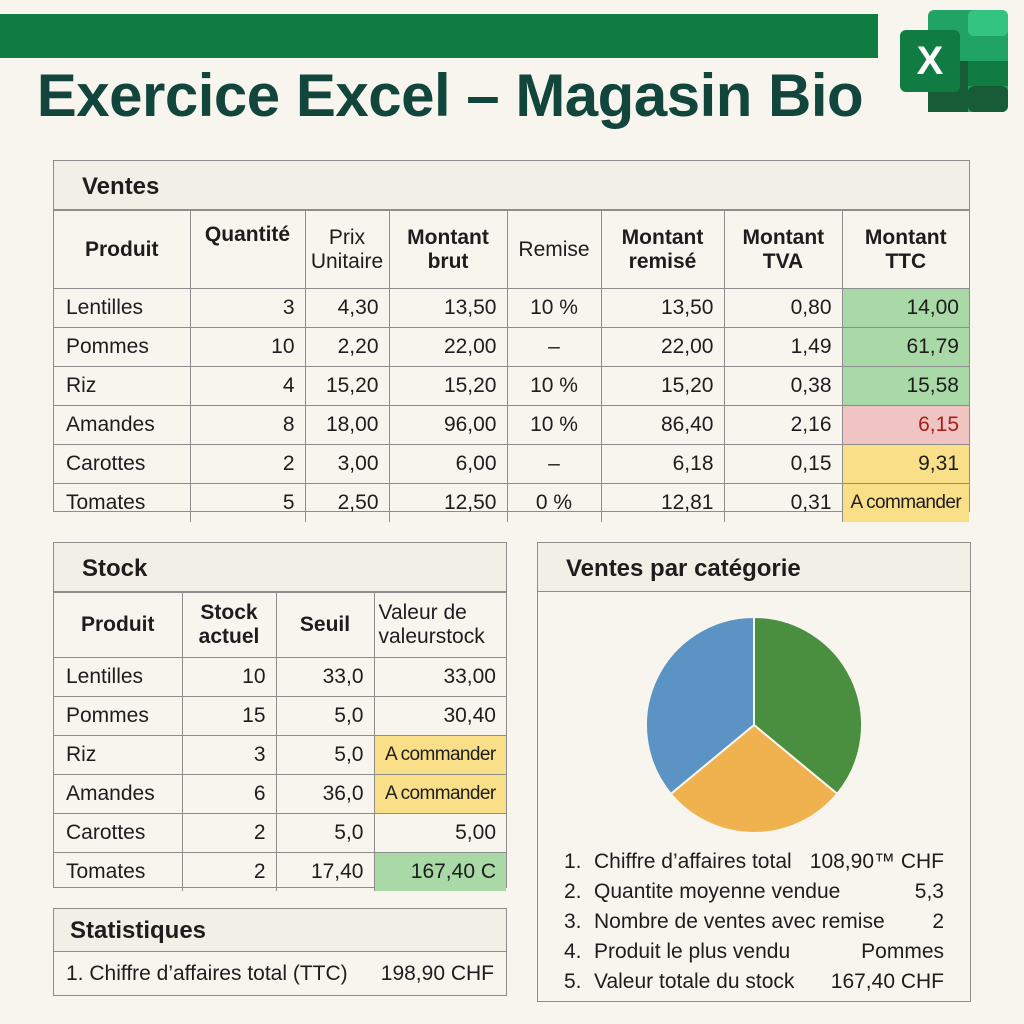 This screenshot has height=1024, width=1024. Describe the element at coordinates (905, 464) in the screenshot. I see `value-cell: 9,31` at that location.